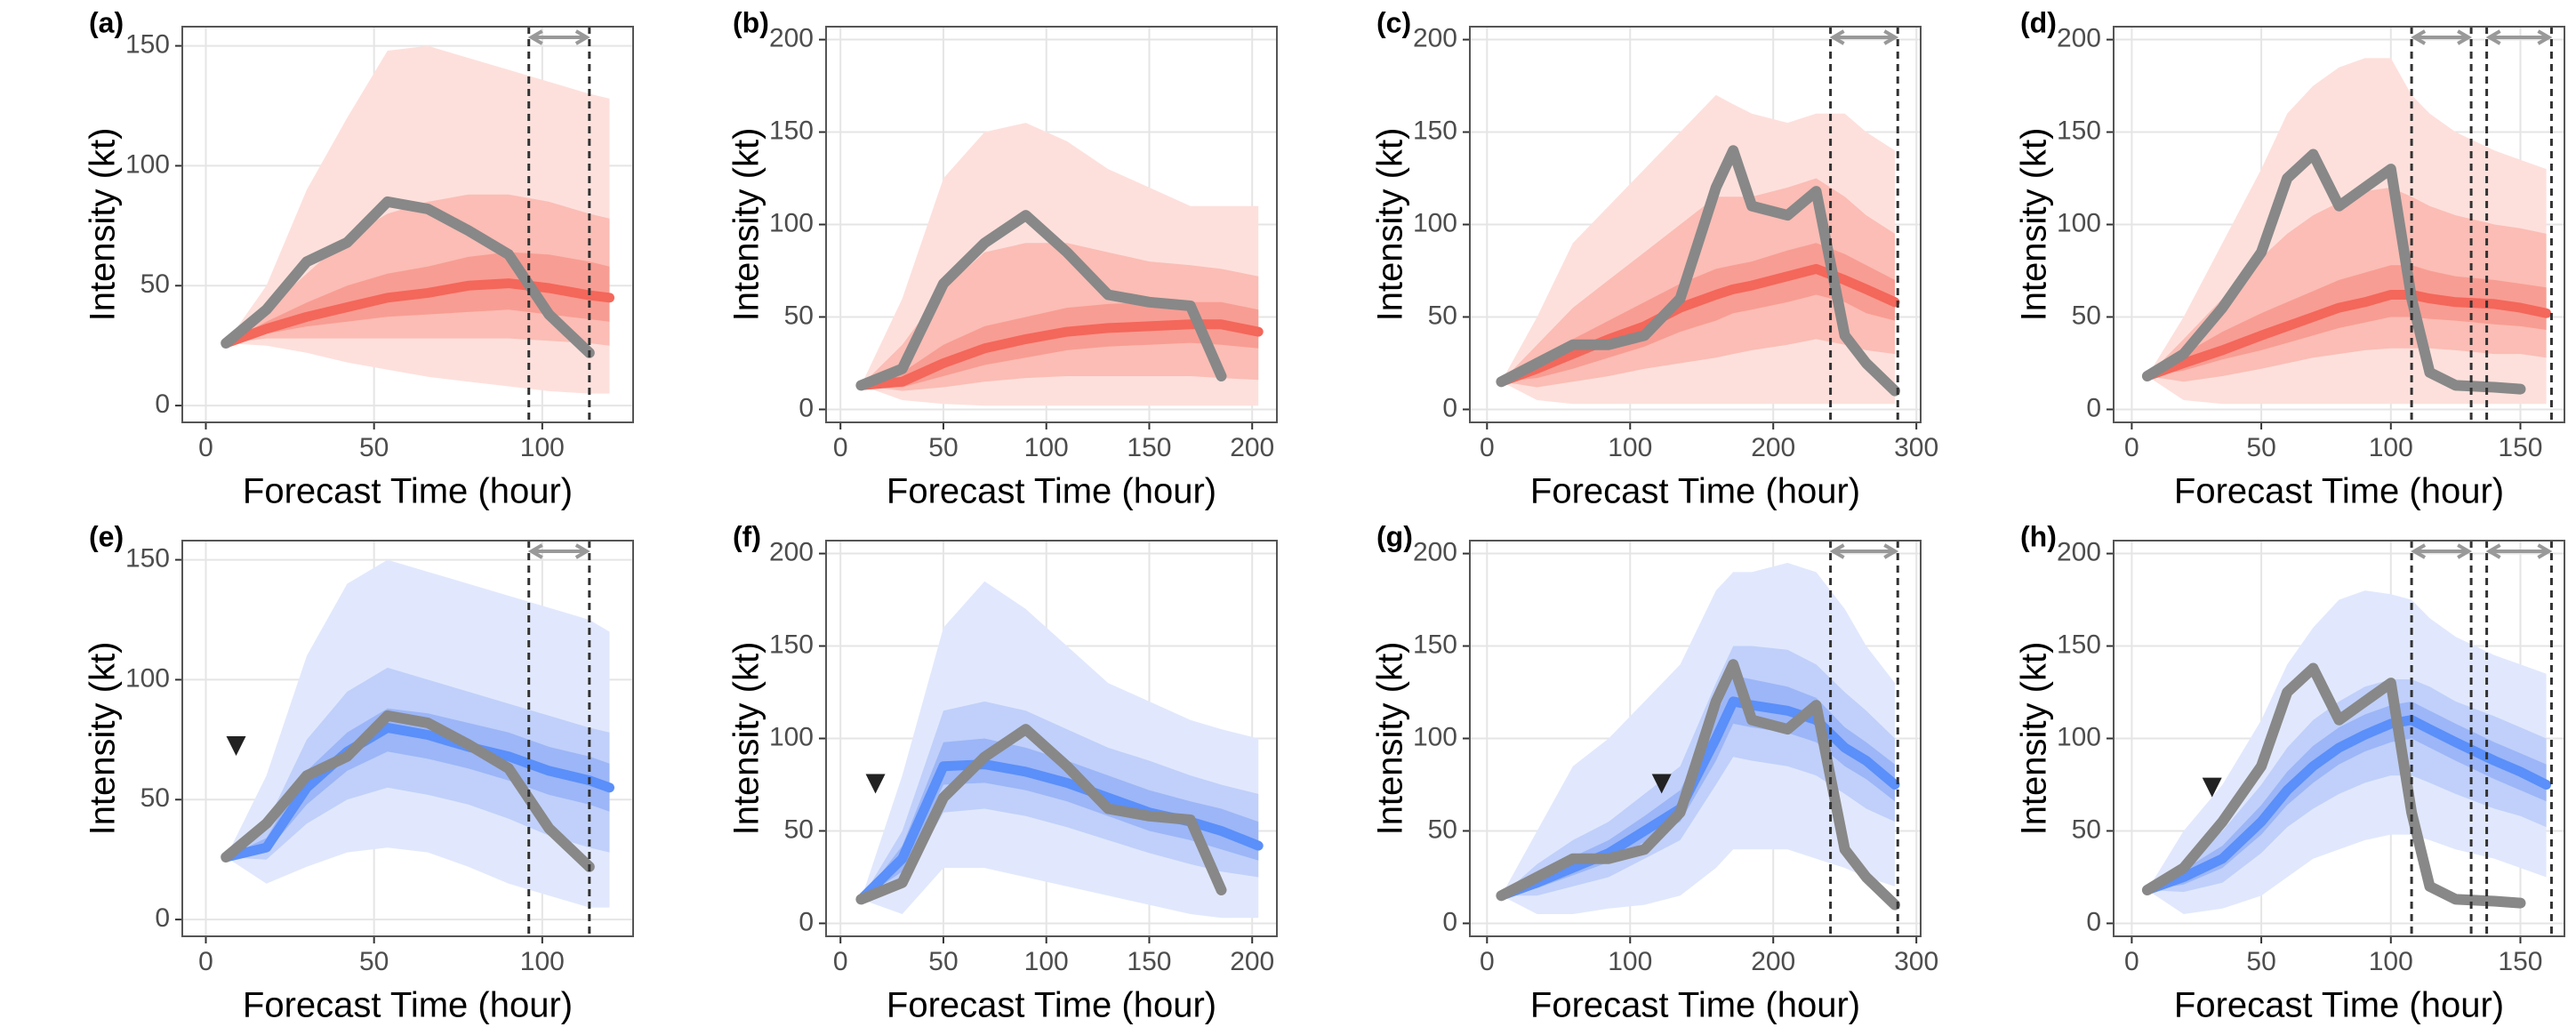 The height and width of the screenshot is (1027, 2576). What do you see at coordinates (1394, 536) in the screenshot?
I see `panel-label: (g)` at bounding box center [1394, 536].